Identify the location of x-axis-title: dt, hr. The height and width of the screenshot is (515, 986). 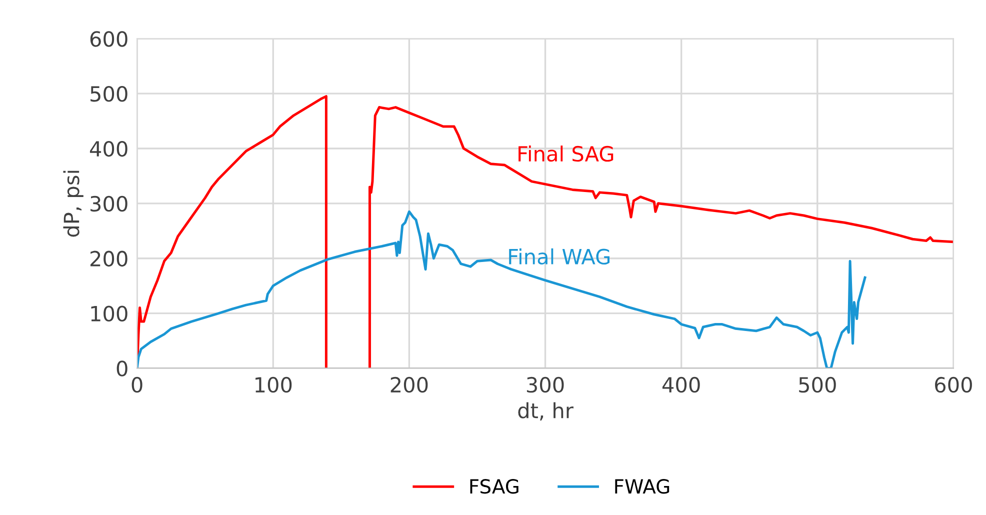
(546, 411).